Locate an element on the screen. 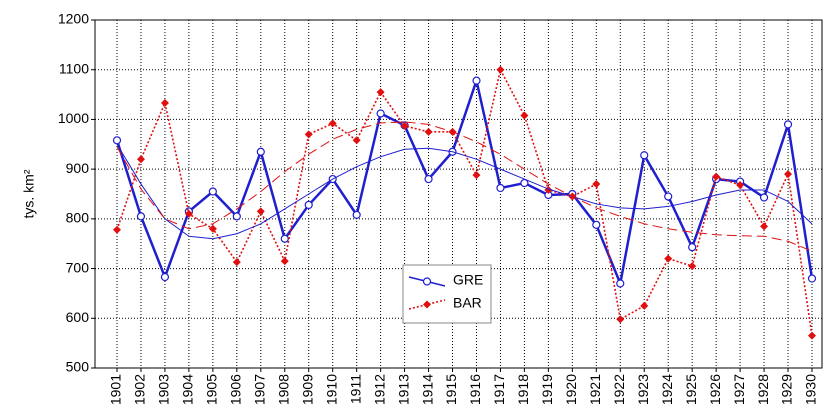  x-tick-label: 1904 is located at coordinates (188, 389).